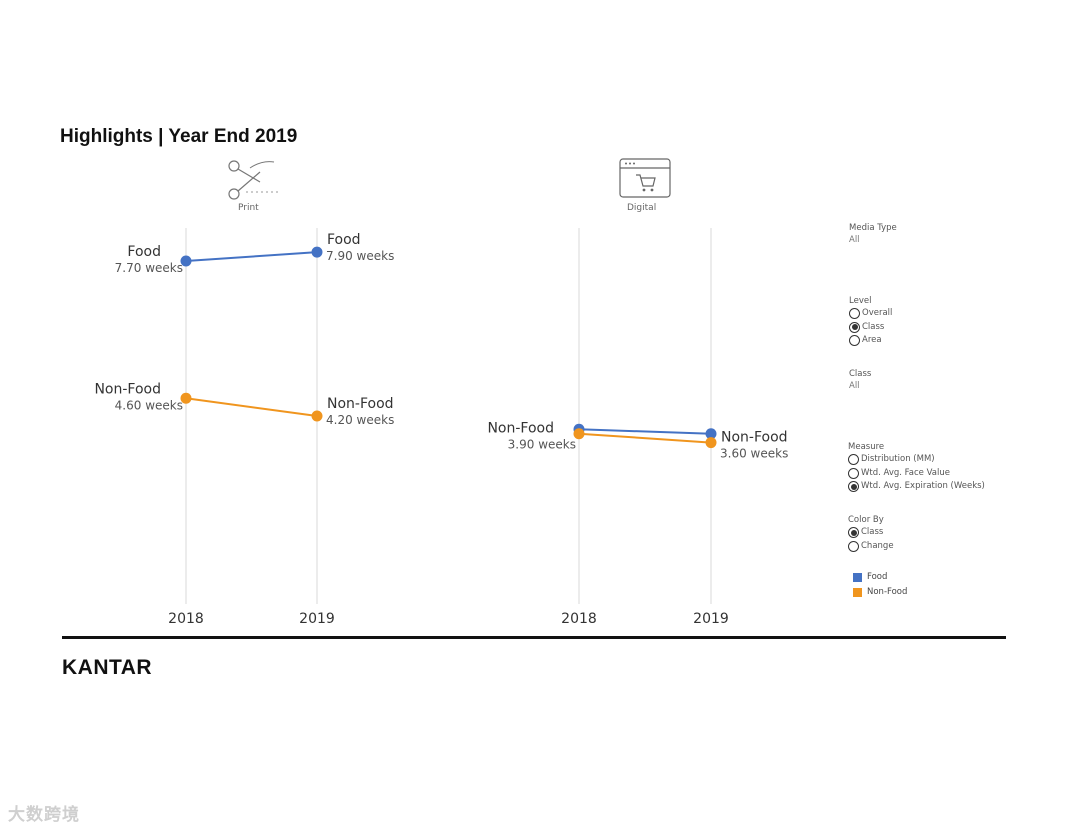 The width and height of the screenshot is (1080, 834). I want to click on option-label: Distribution (MM), so click(898, 459).